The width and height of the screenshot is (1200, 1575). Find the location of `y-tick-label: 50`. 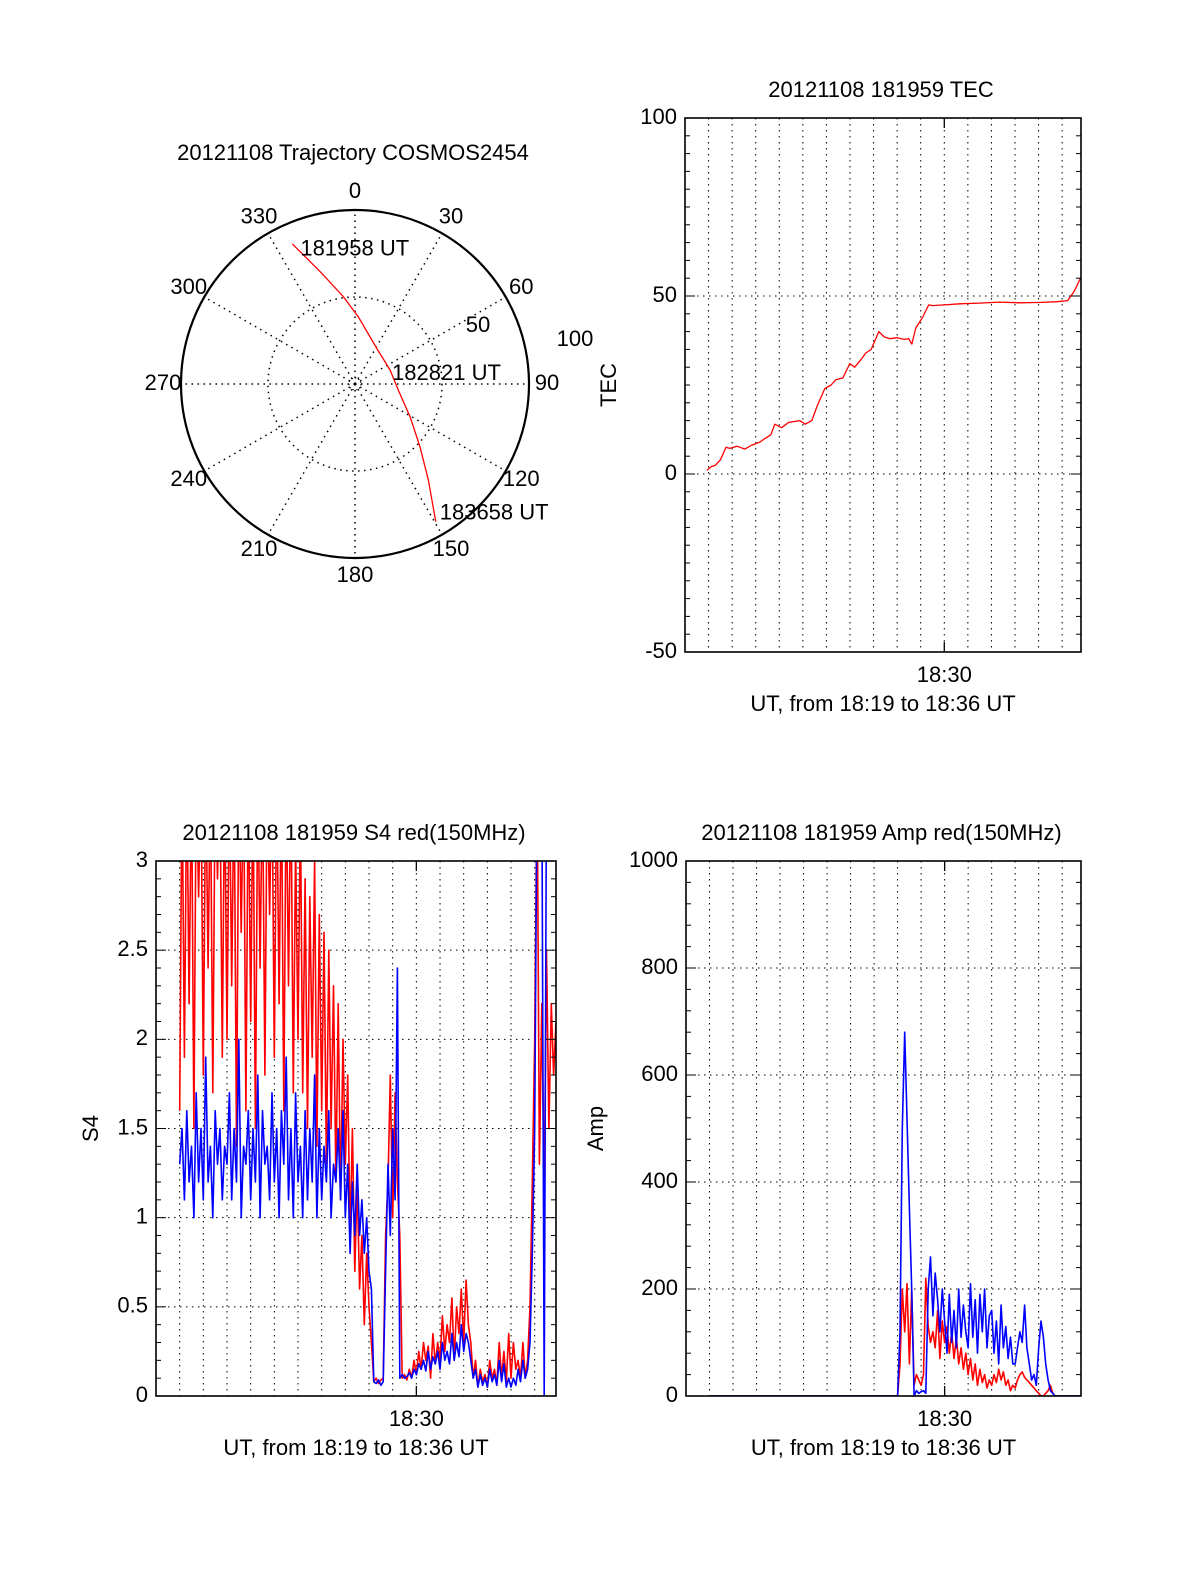

y-tick-label: 50 is located at coordinates (665, 294).